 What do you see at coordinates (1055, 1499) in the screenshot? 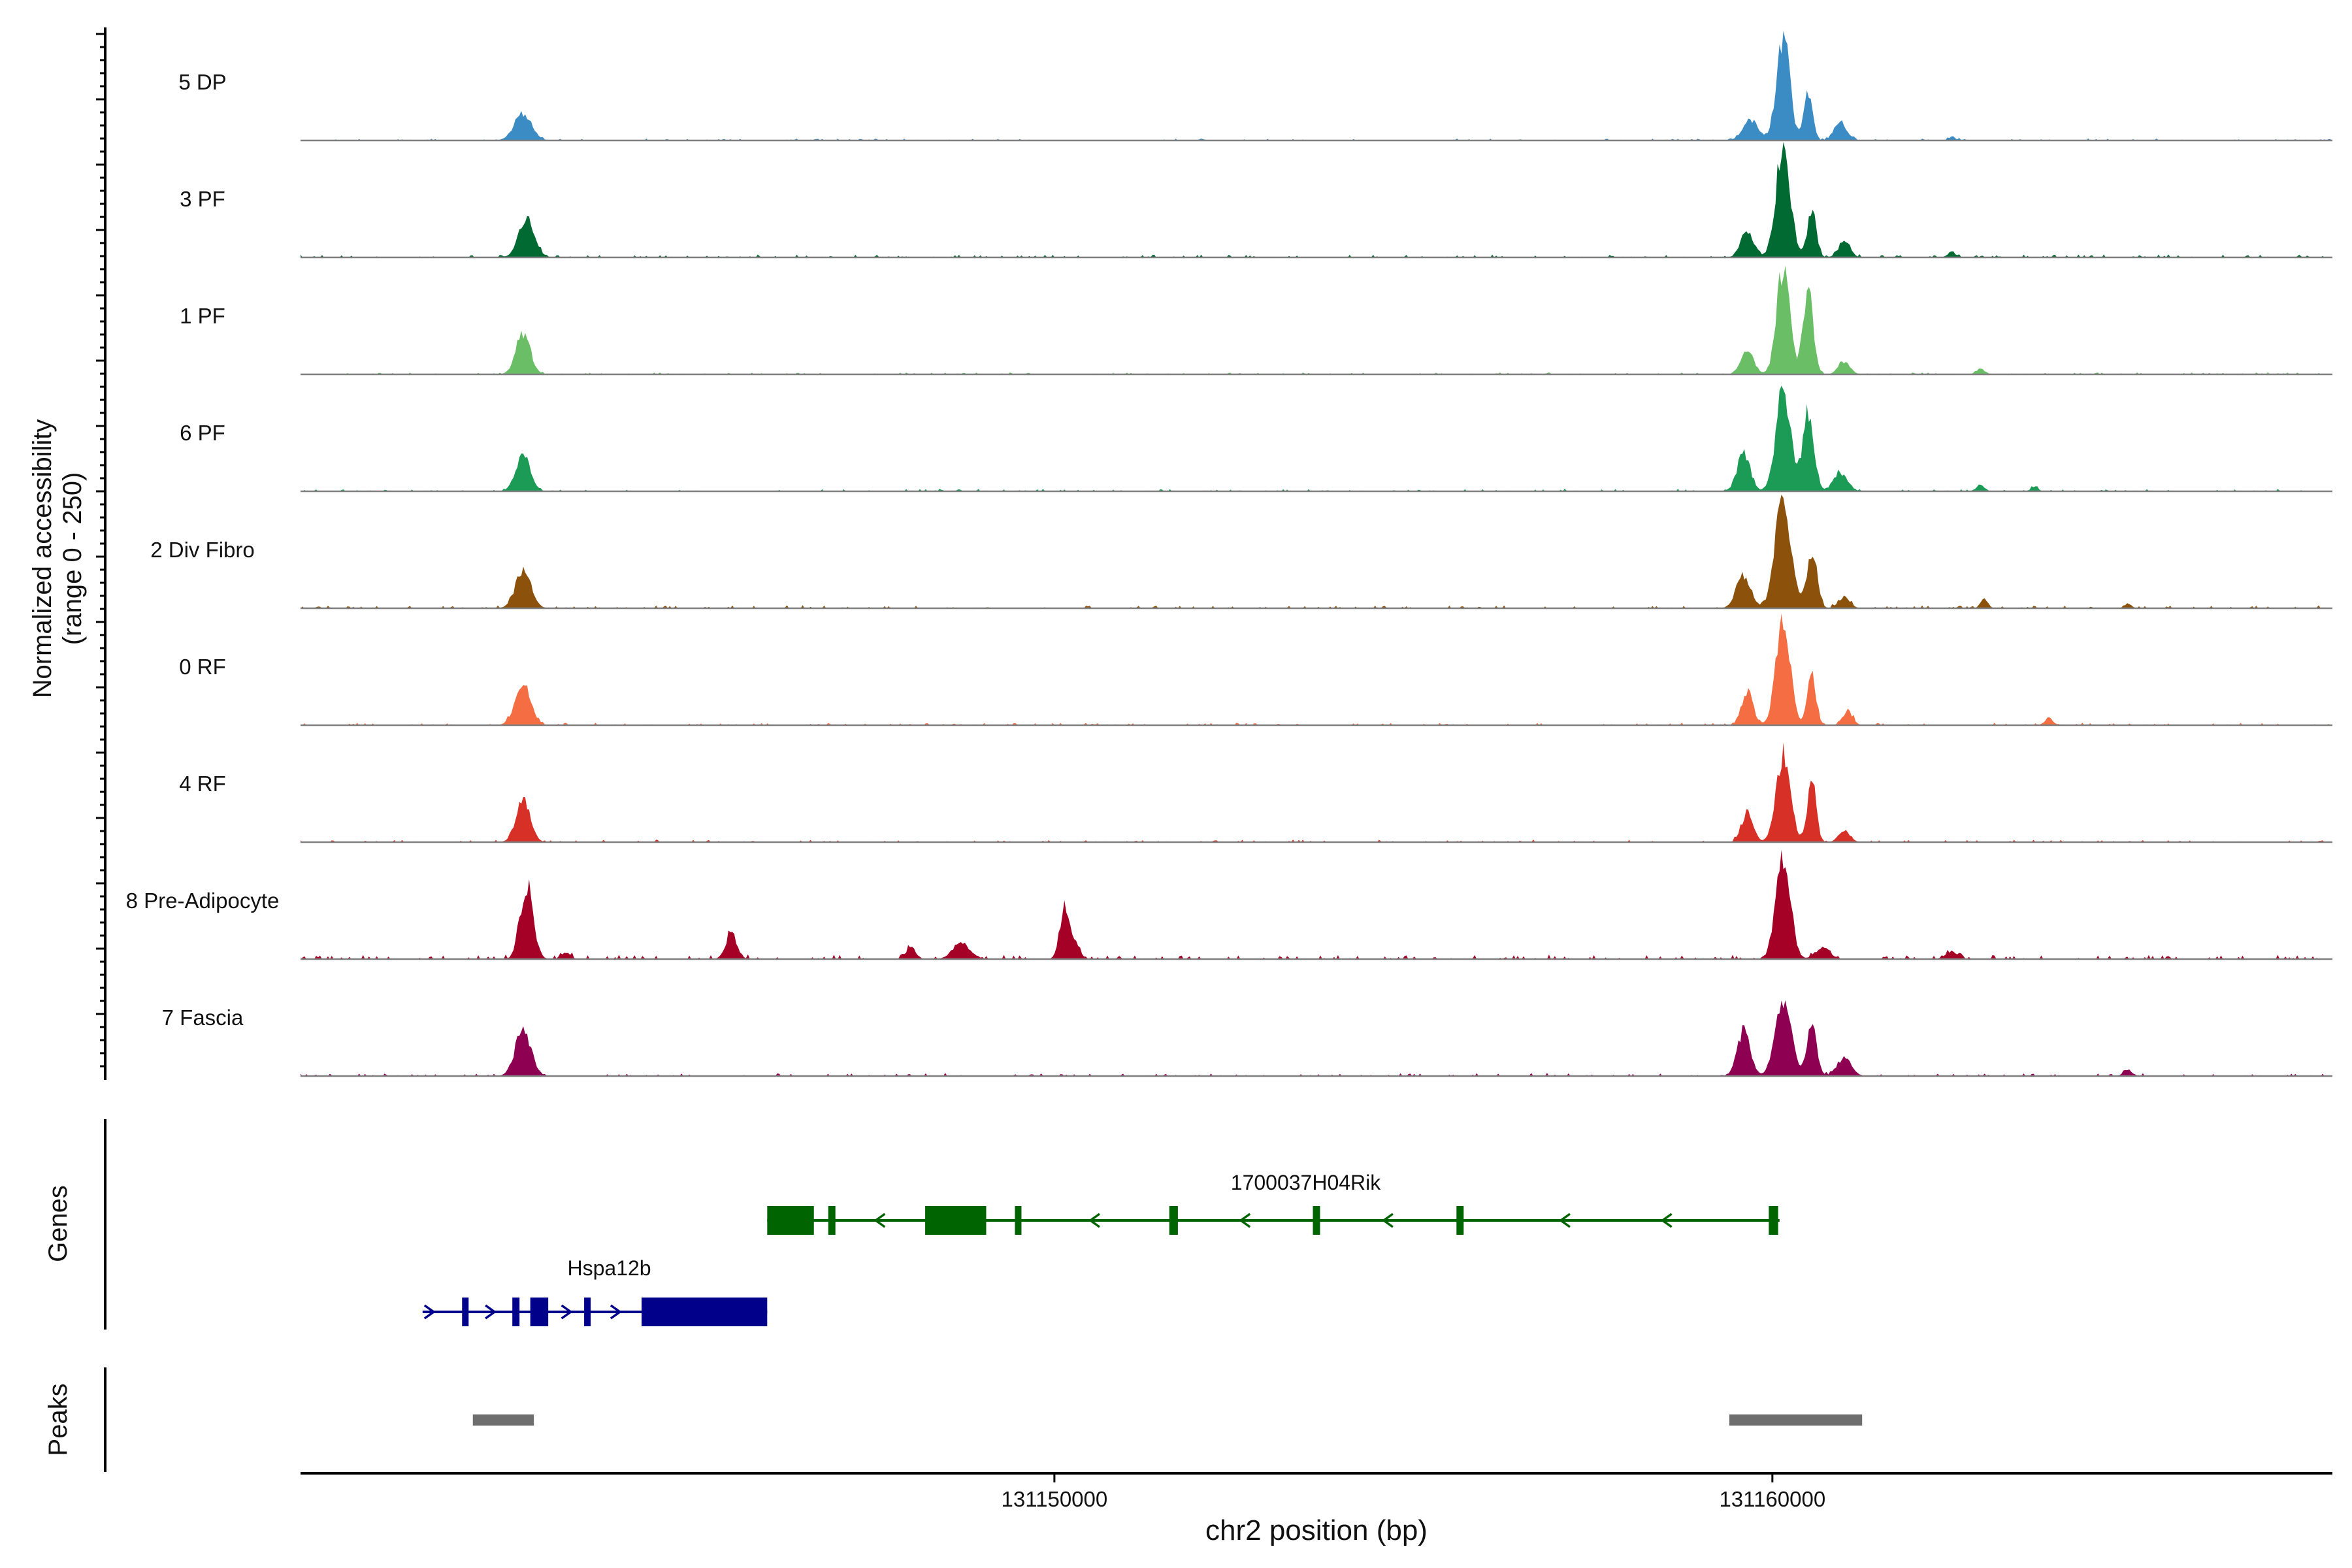
I see `x-axis-tick-label: 131150000` at bounding box center [1055, 1499].